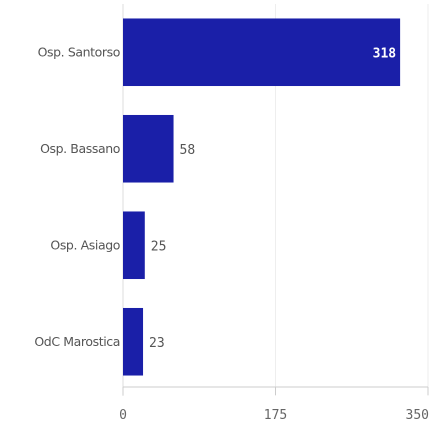 The image size is (429, 424). What do you see at coordinates (417, 415) in the screenshot?
I see `x-tick-label: 350` at bounding box center [417, 415].